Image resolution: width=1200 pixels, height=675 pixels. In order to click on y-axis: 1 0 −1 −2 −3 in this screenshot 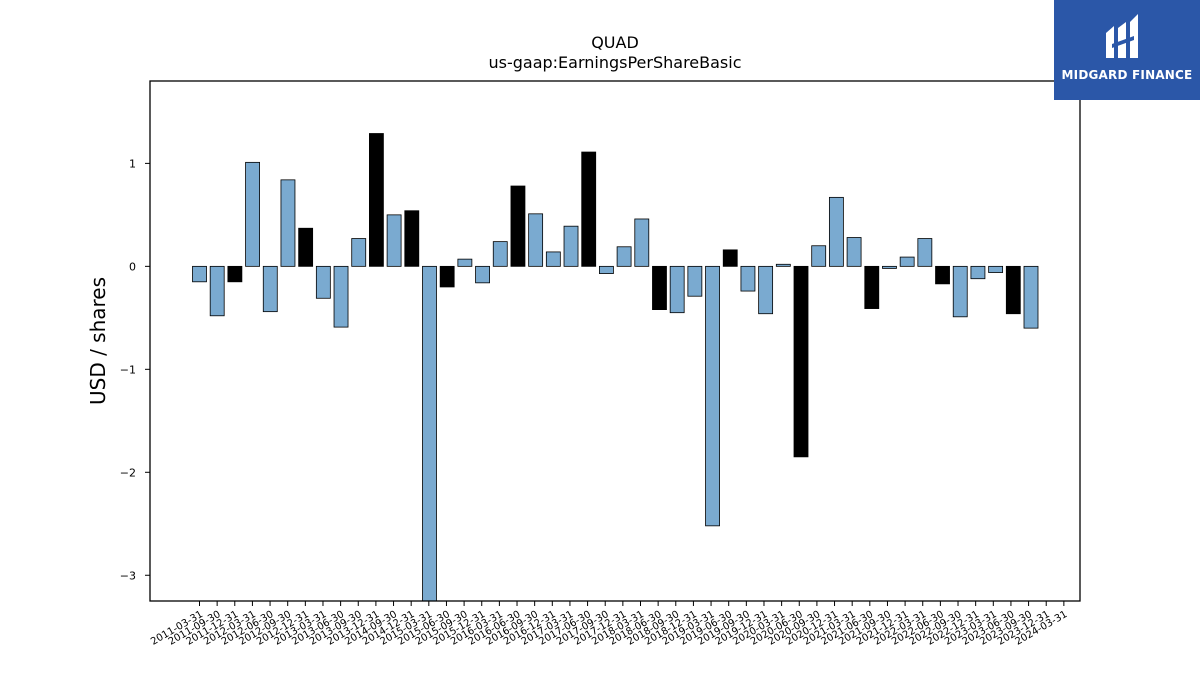, I will do `click(135, 369)`.